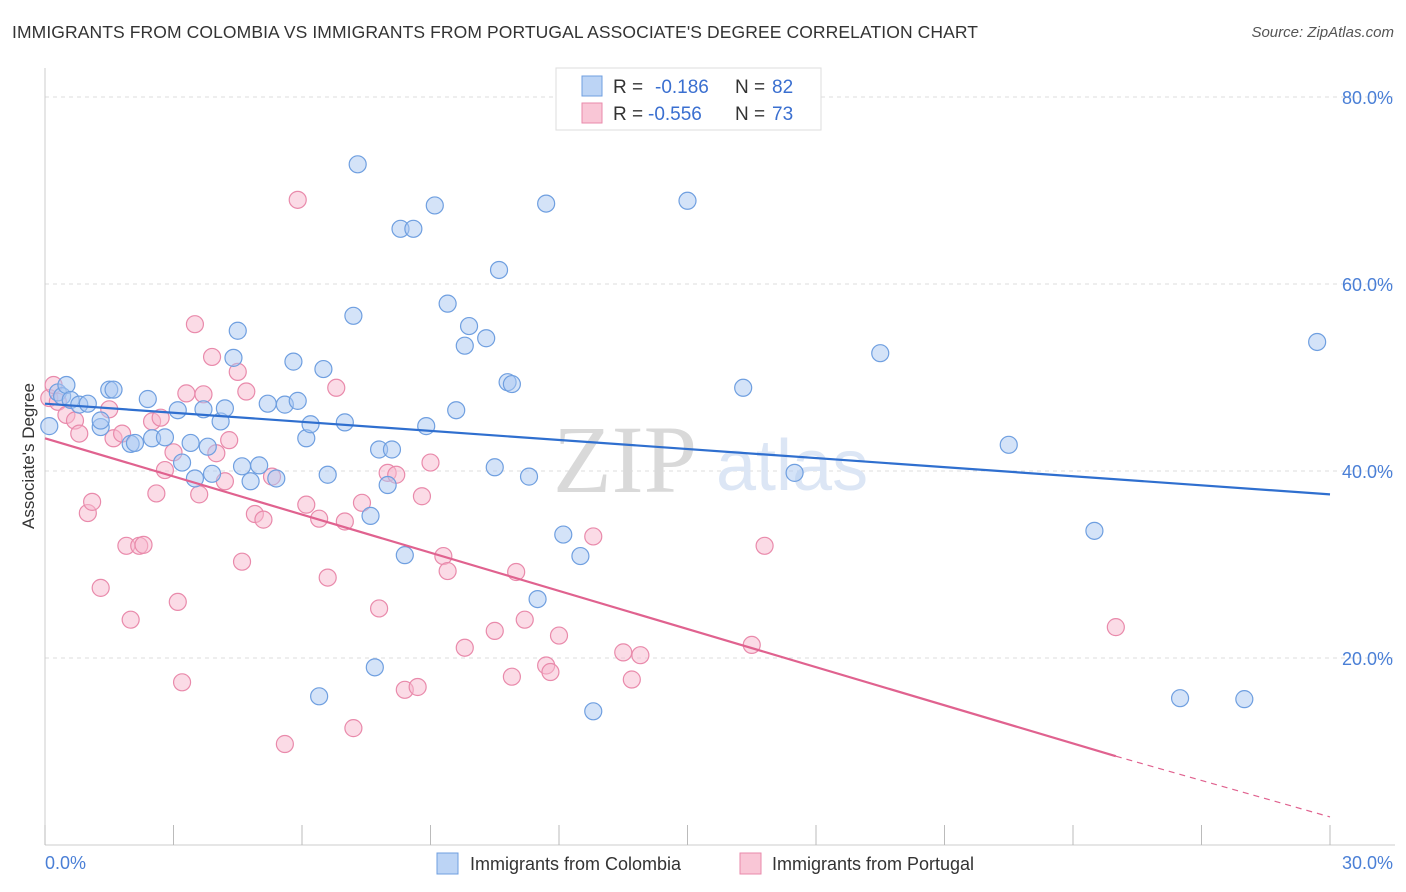  What do you see at coordinates (1367, 98) in the screenshot?
I see `y-tick-label: 80.0%` at bounding box center [1367, 98].